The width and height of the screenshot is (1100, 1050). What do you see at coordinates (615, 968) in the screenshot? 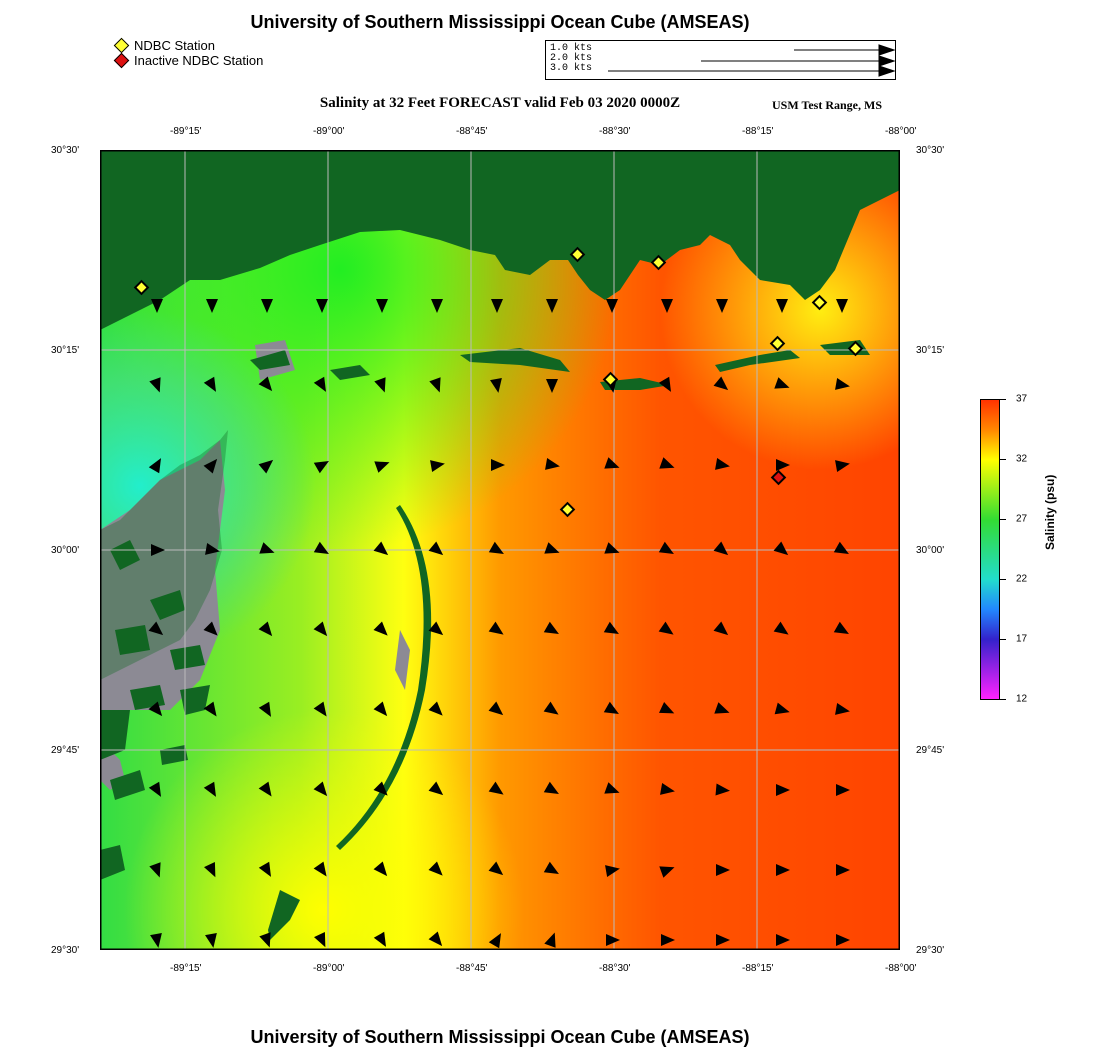
I see `bottom-axis-label: -88°30'` at bounding box center [615, 968].